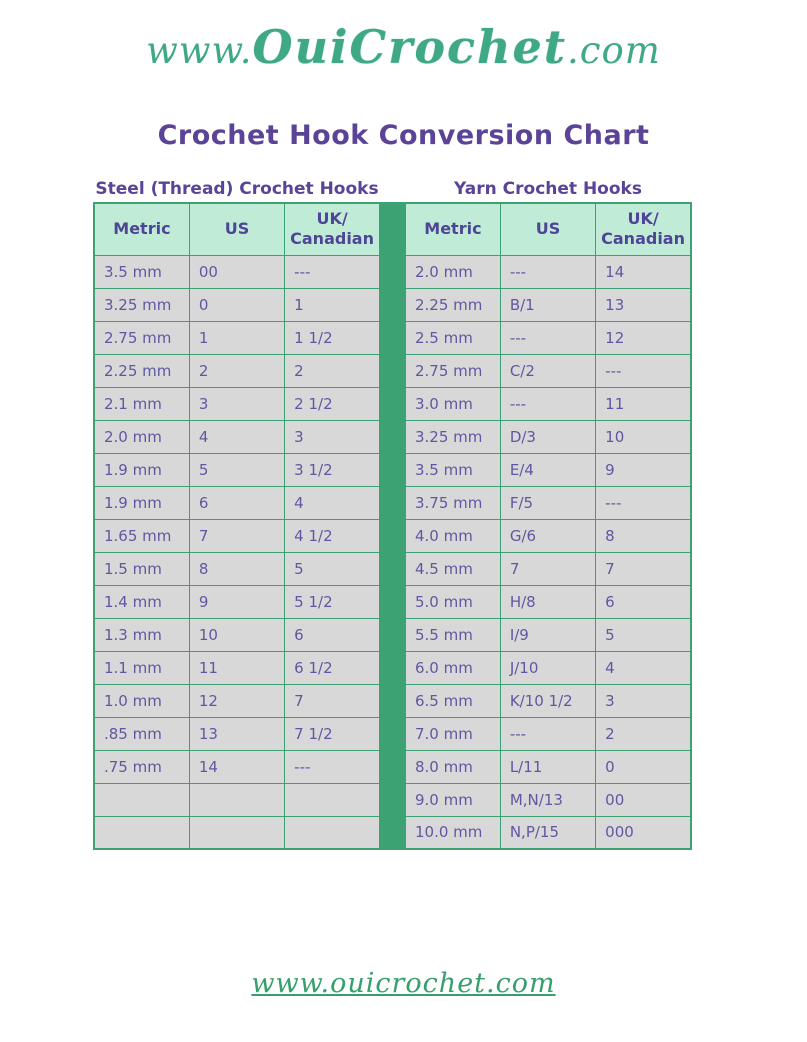  What do you see at coordinates (452, 667) in the screenshot?
I see `table-cell: 6.0 mm` at bounding box center [452, 667].